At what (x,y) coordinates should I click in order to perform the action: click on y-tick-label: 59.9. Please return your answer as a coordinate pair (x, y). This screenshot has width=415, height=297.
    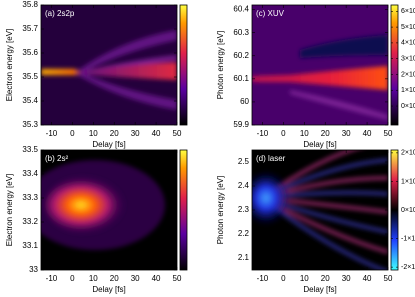
    Looking at the image, I should click on (241, 124).